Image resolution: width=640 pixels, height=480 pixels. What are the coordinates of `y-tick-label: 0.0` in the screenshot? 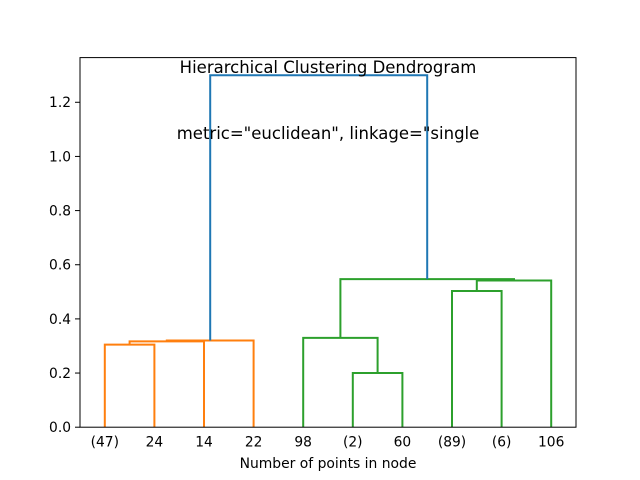 It's located at (60, 428).